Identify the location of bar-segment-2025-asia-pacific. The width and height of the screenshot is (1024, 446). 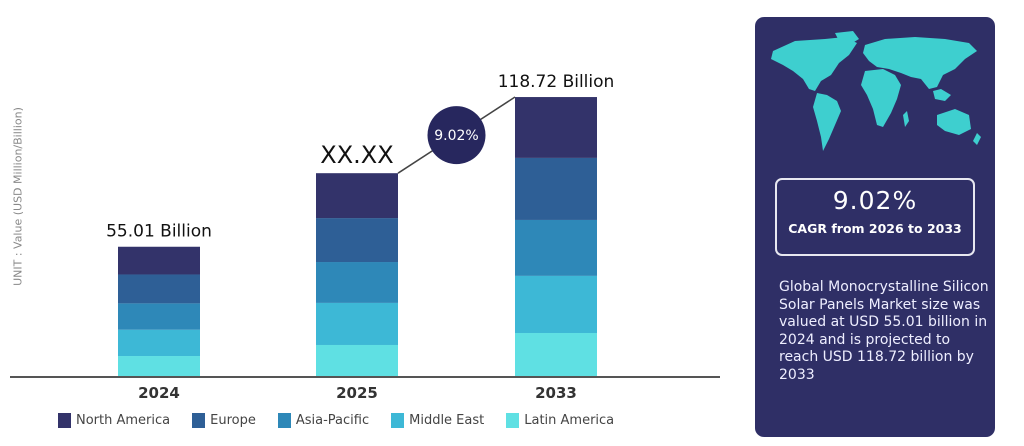
(357, 282).